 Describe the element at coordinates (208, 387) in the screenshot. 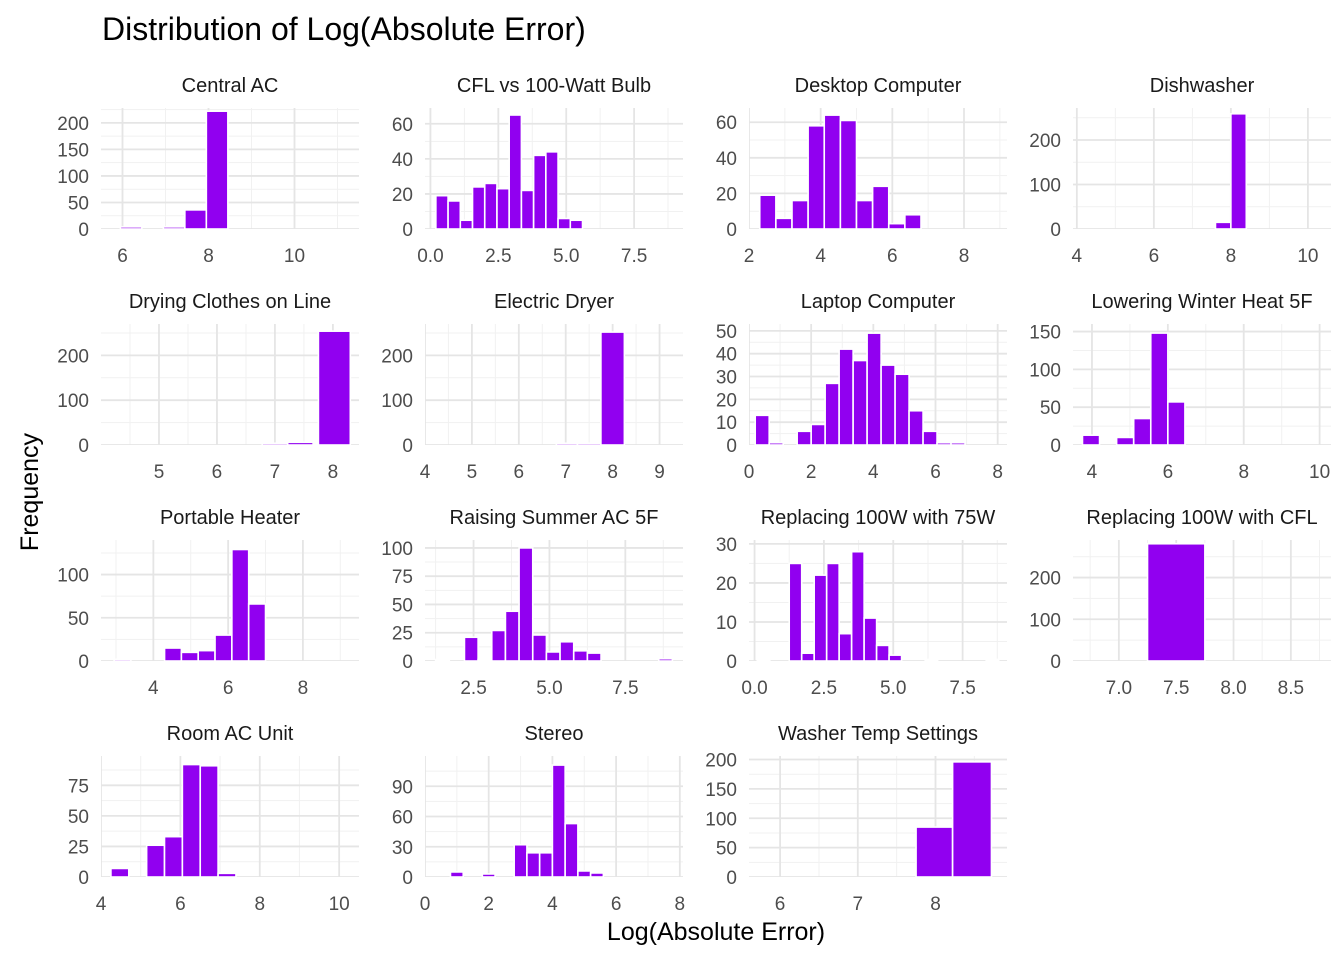

I see `facet-panel: Drying Clothes on Line 5 6 7 8 0 100 200` at that location.